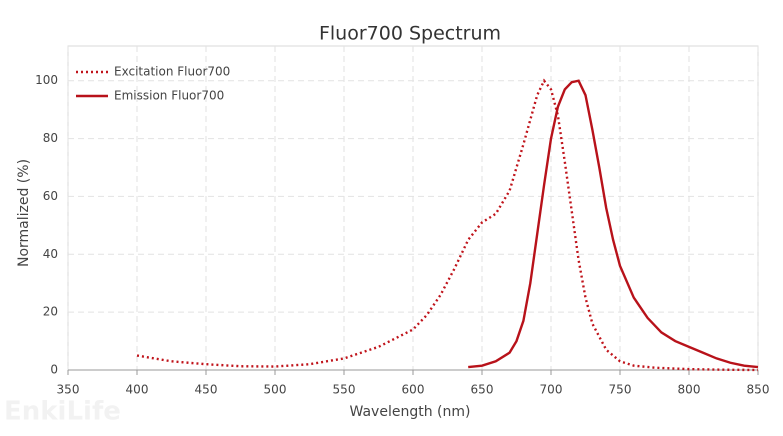 The width and height of the screenshot is (783, 436). Describe the element at coordinates (50, 196) in the screenshot. I see `y-tick-label: 60` at that location.